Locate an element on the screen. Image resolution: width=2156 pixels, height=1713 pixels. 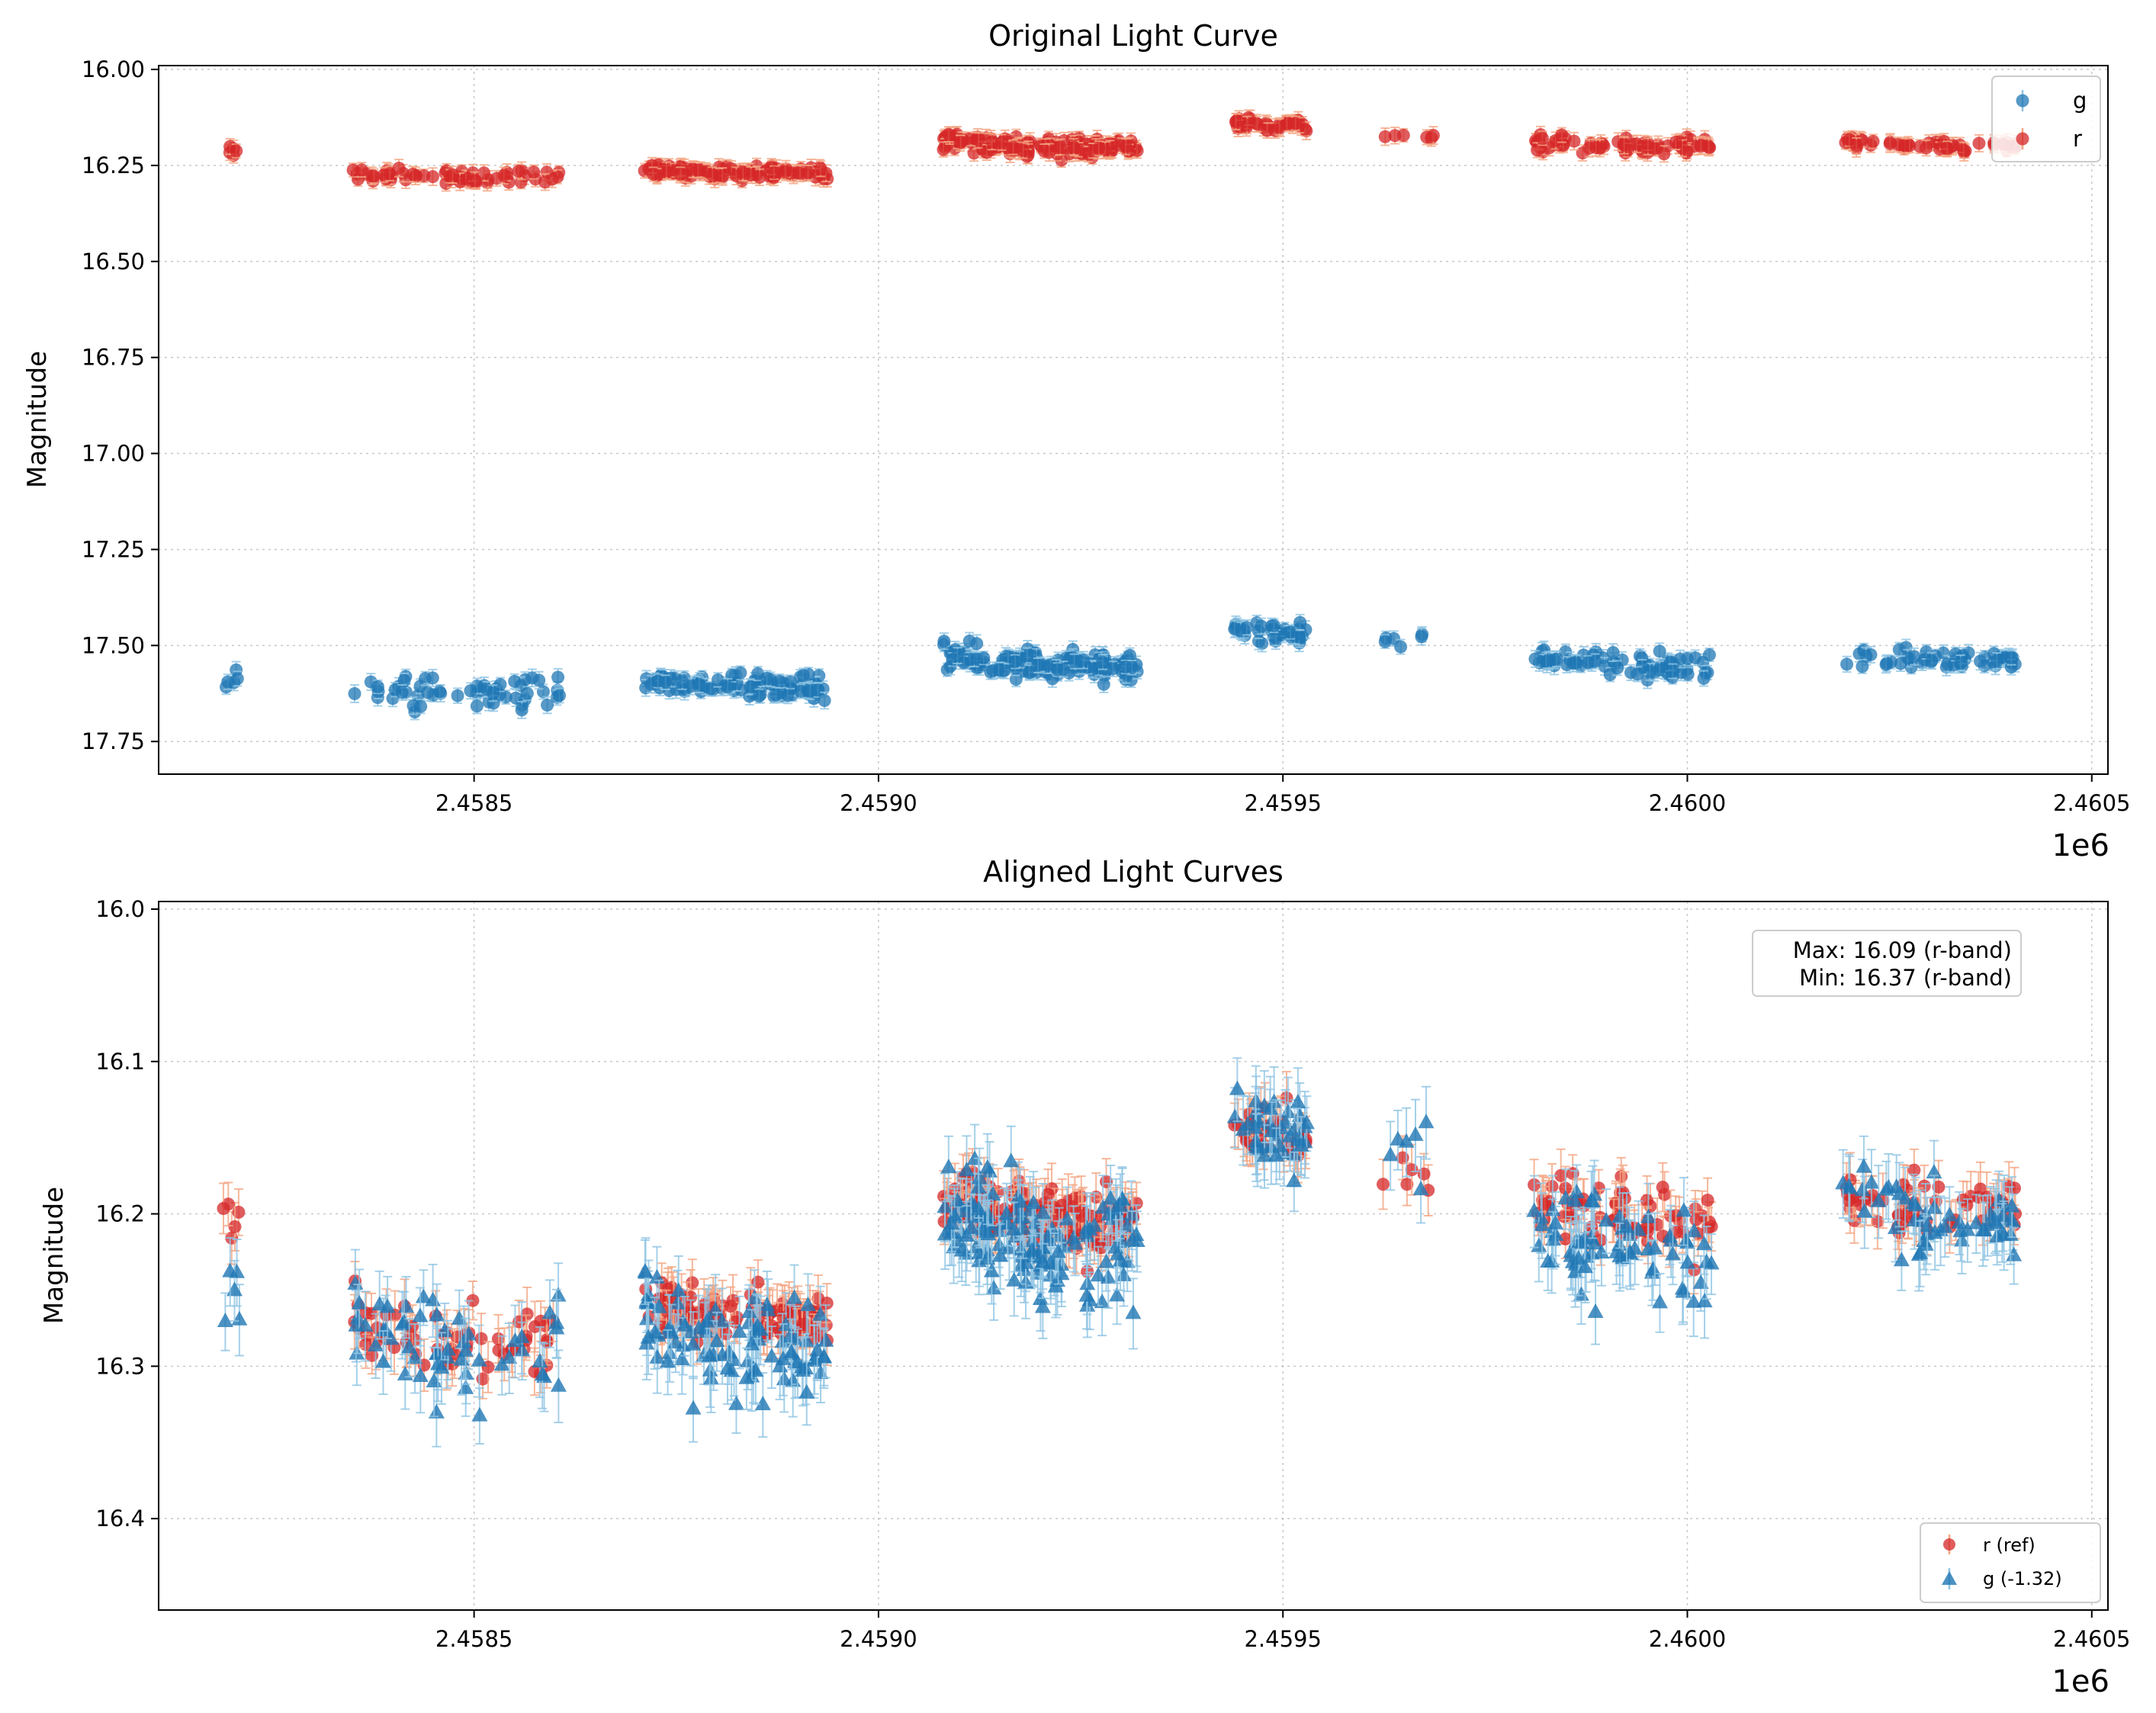
y-tick-label: 16.2 is located at coordinates (120, 1214).